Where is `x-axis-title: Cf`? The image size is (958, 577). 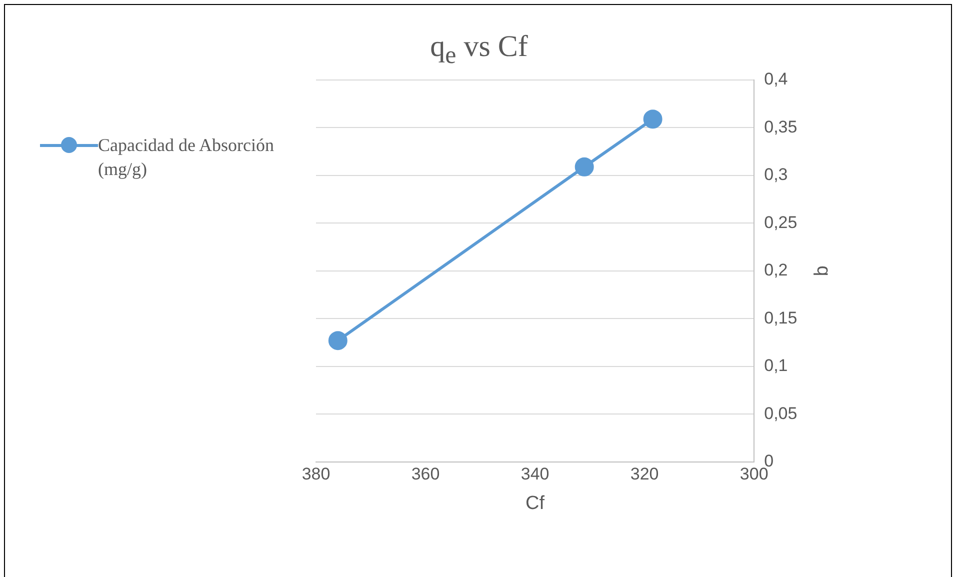 x-axis-title: Cf is located at coordinates (536, 503).